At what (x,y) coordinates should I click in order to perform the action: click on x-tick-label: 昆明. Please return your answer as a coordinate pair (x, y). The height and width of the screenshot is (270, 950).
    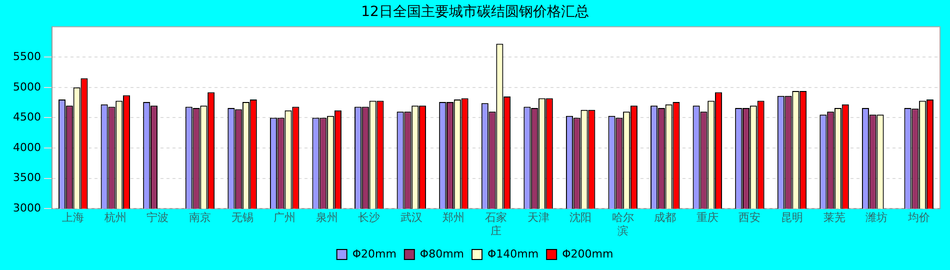
    Looking at the image, I should click on (792, 217).